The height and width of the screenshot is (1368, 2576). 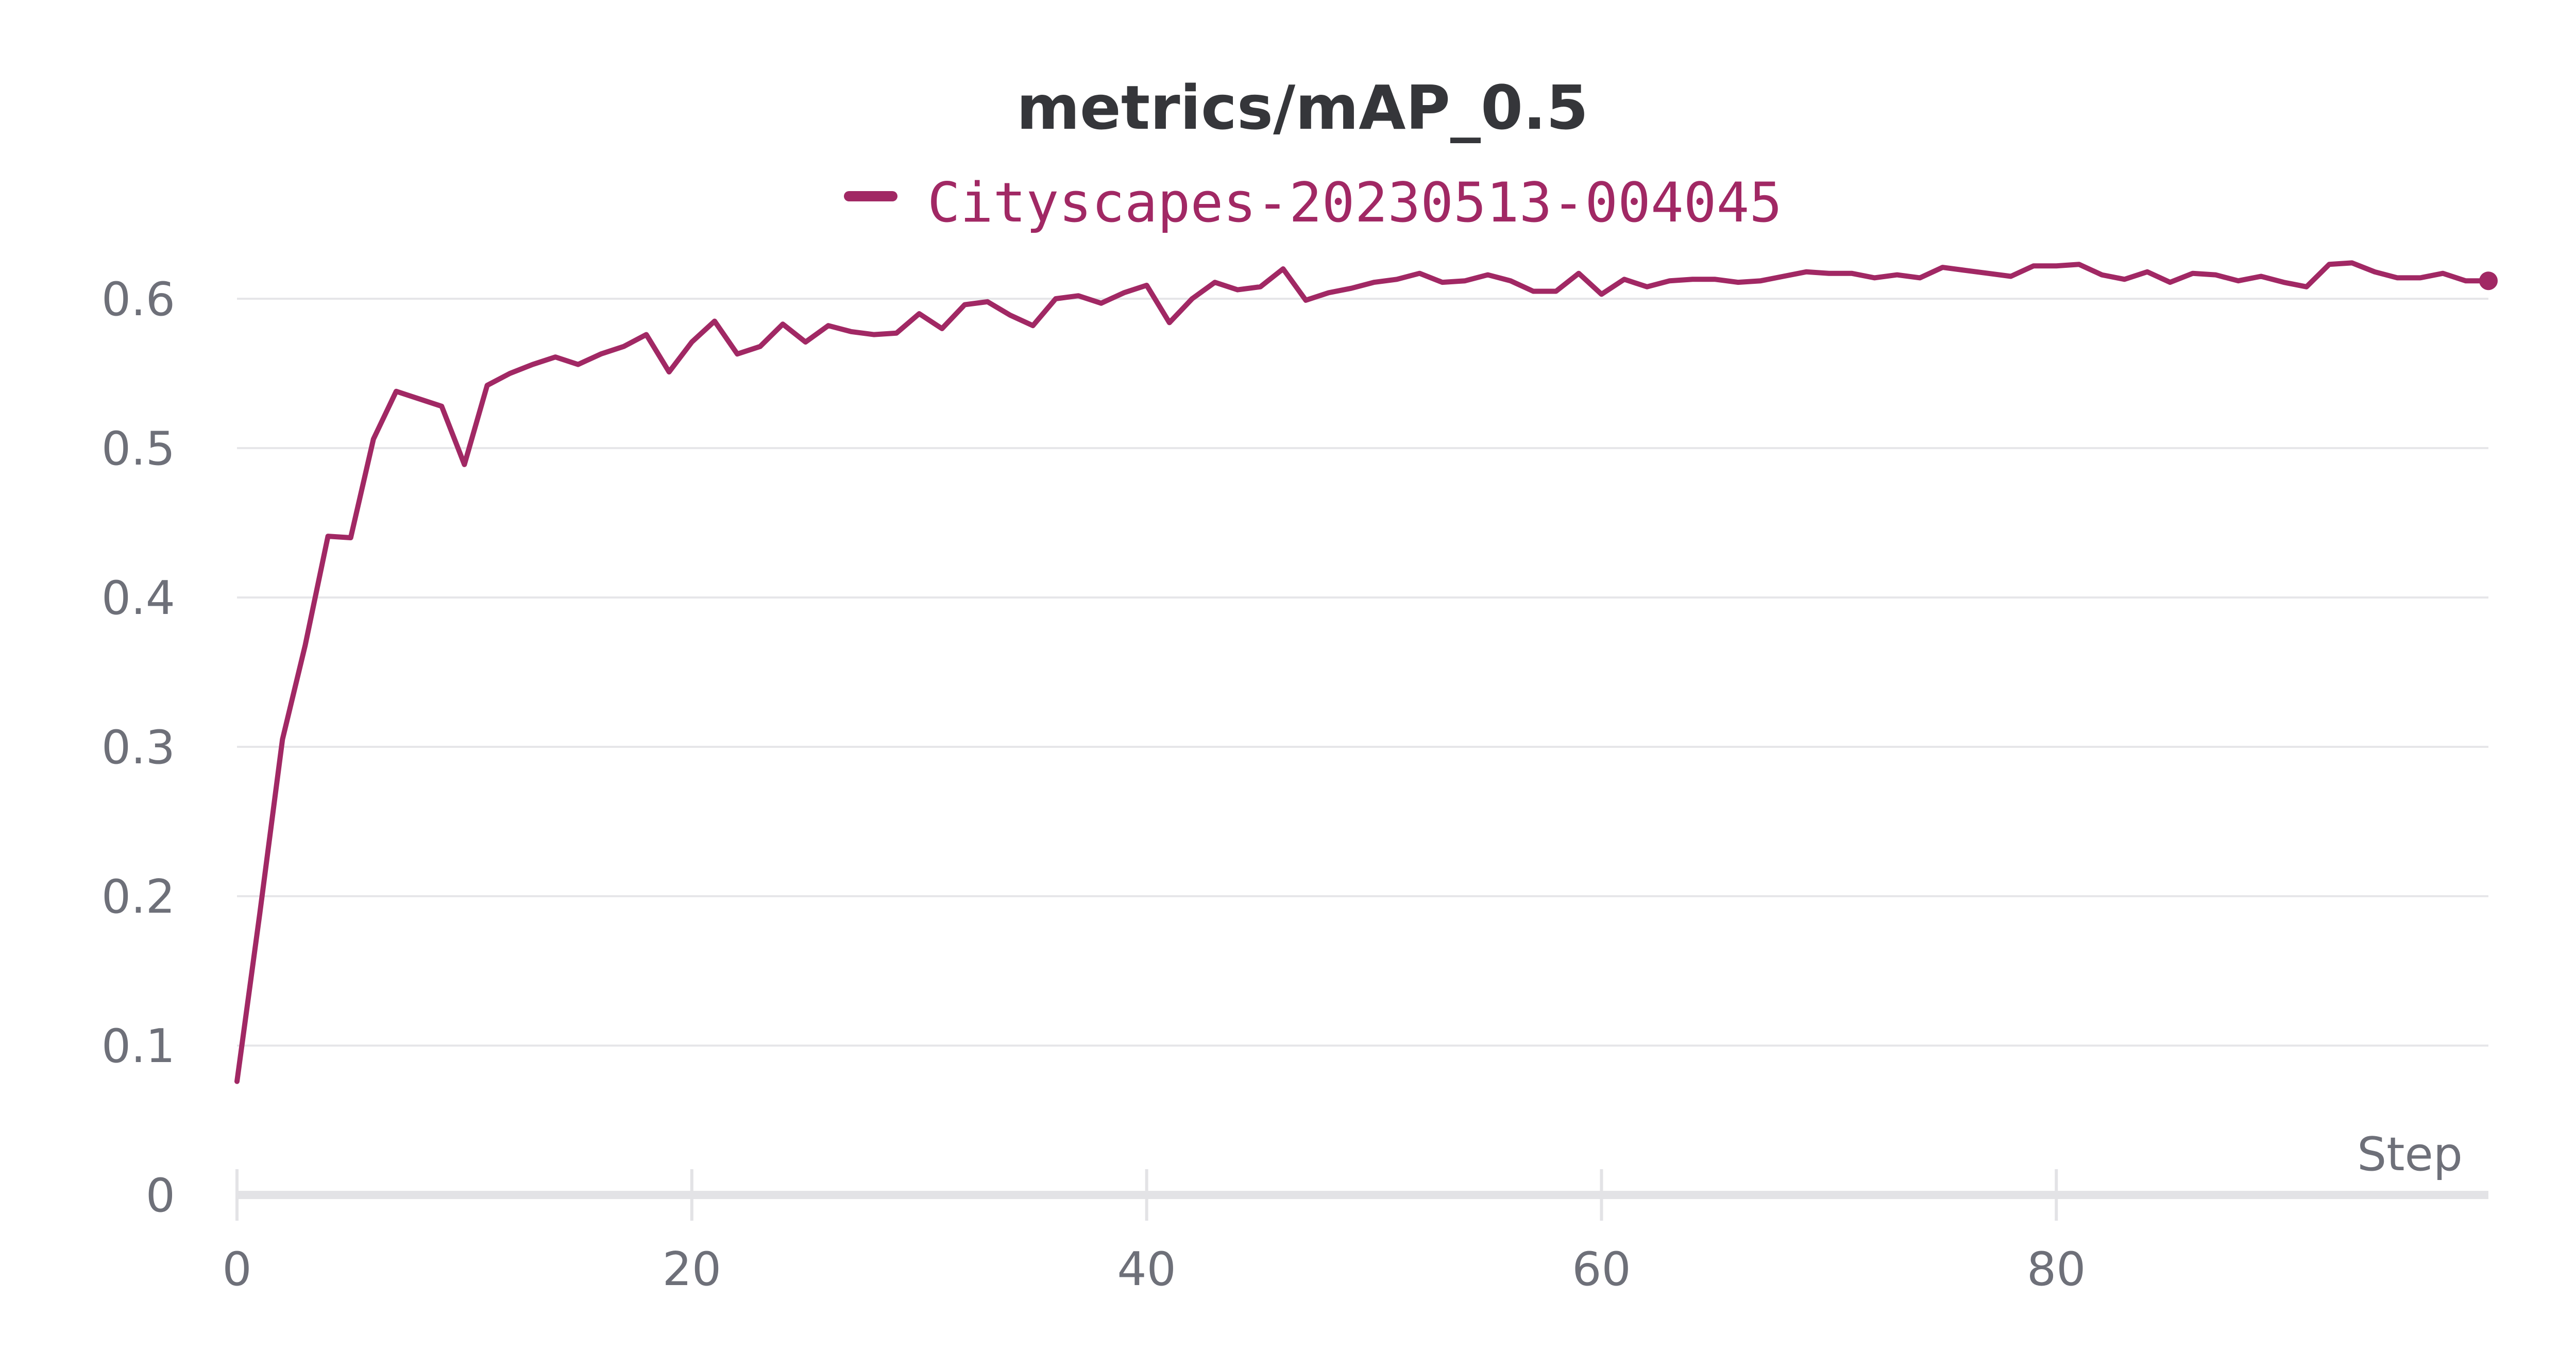 I want to click on y-tick-label: 0.5, so click(x=138, y=449).